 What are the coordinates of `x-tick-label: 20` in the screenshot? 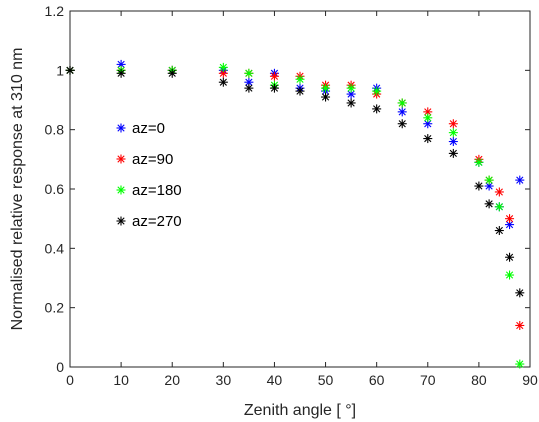 It's located at (172, 380).